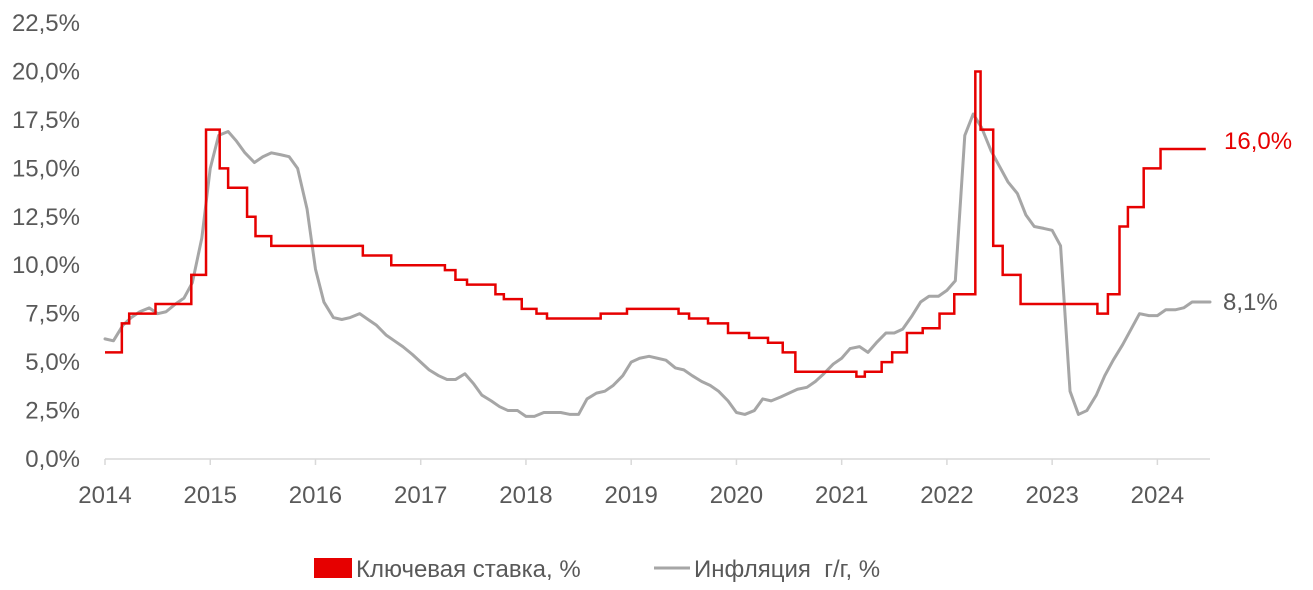 The height and width of the screenshot is (590, 1313). Describe the element at coordinates (104, 495) in the screenshot. I see `x-tick-label: 2014` at that location.